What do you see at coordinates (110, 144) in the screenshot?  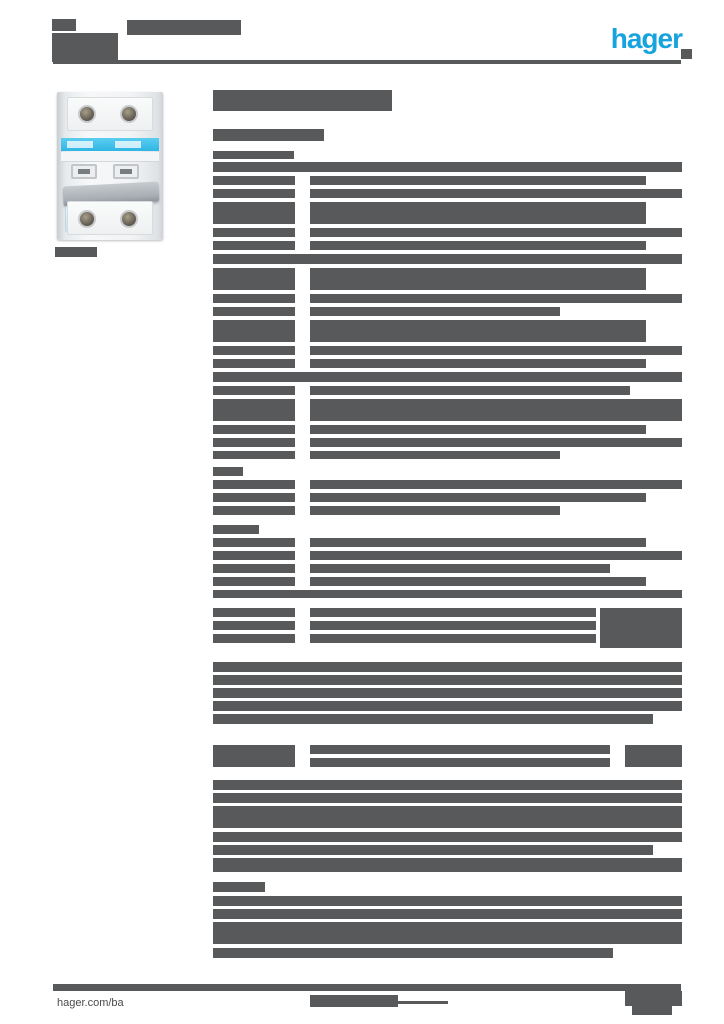 I see `breaker-brand-band` at bounding box center [110, 144].